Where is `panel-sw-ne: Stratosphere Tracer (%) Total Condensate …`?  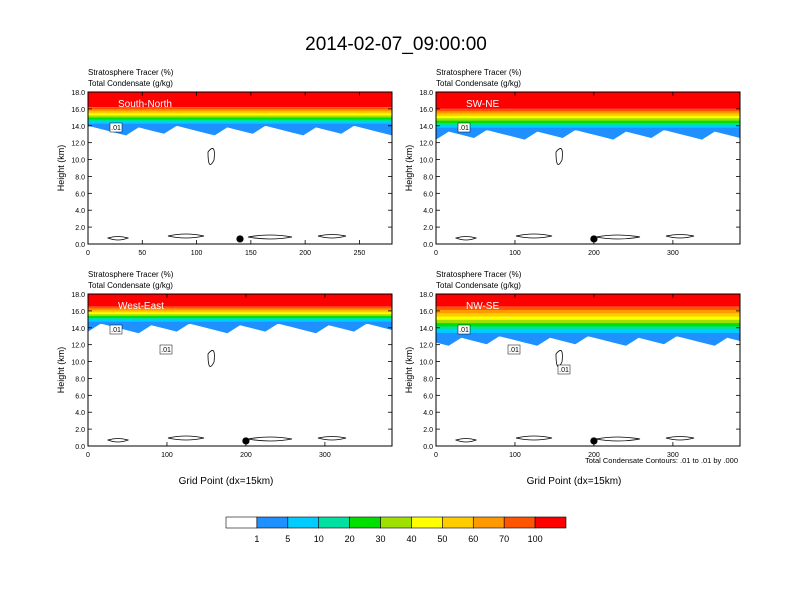 panel-sw-ne: Stratosphere Tracer (%) Total Condensate … is located at coordinates (572, 162).